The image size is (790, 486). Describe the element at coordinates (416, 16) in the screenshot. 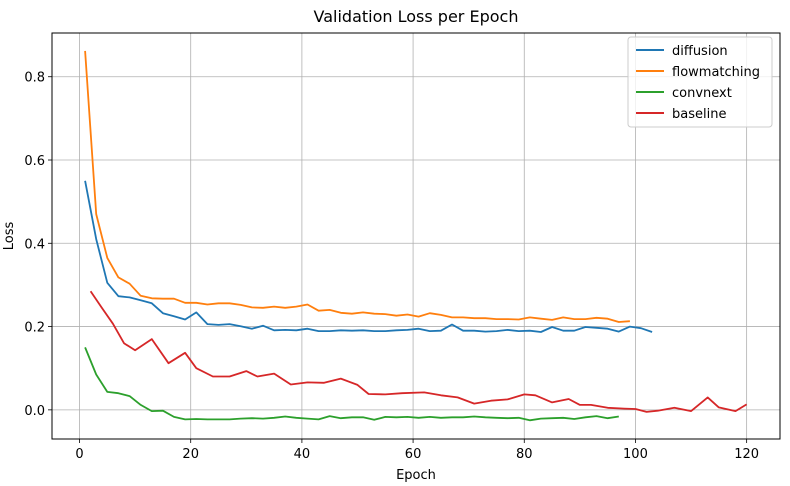

I see `chart-title: Validation Loss per Epoch` at that location.